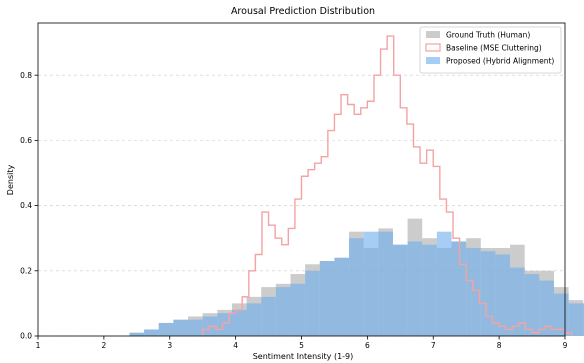 This screenshot has width=584, height=363. Describe the element at coordinates (494, 48) in the screenshot. I see `legend-label-baseline: Baseline (MSE Cluttering)` at that location.